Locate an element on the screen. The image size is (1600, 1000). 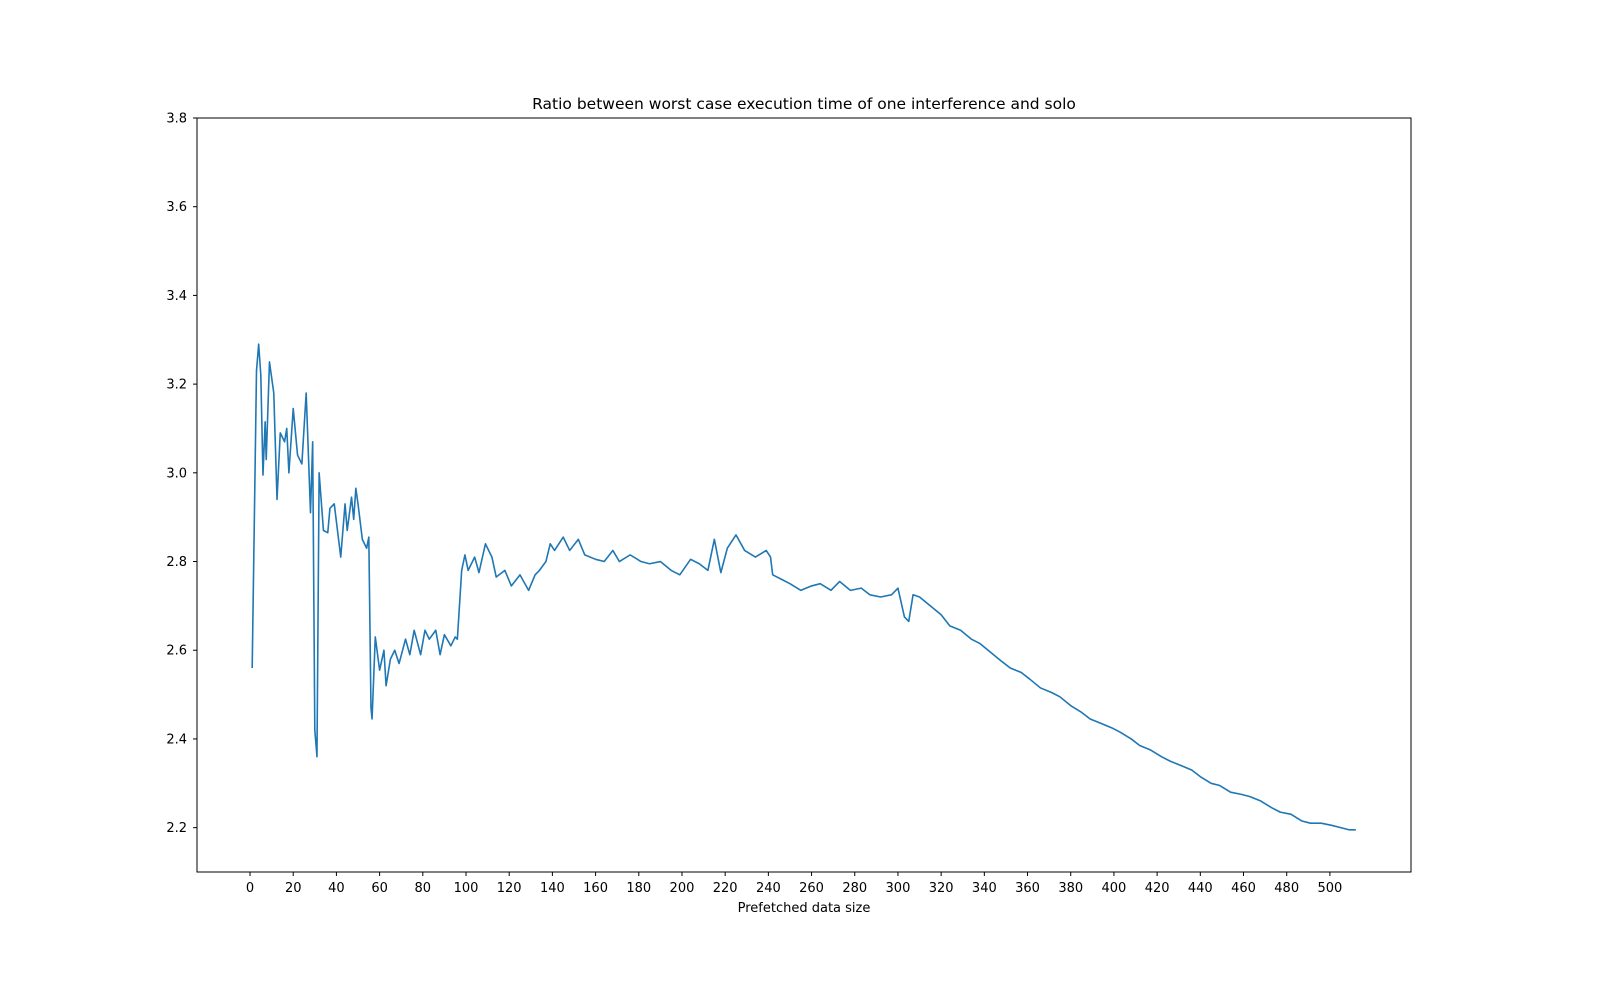
x-tick-label: 480 is located at coordinates (1286, 888).